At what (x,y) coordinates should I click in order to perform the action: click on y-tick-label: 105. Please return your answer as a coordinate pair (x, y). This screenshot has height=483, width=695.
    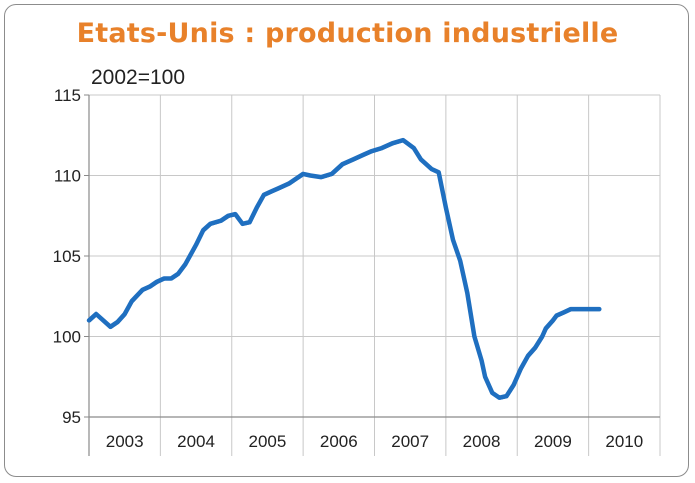
    Looking at the image, I should click on (67, 256).